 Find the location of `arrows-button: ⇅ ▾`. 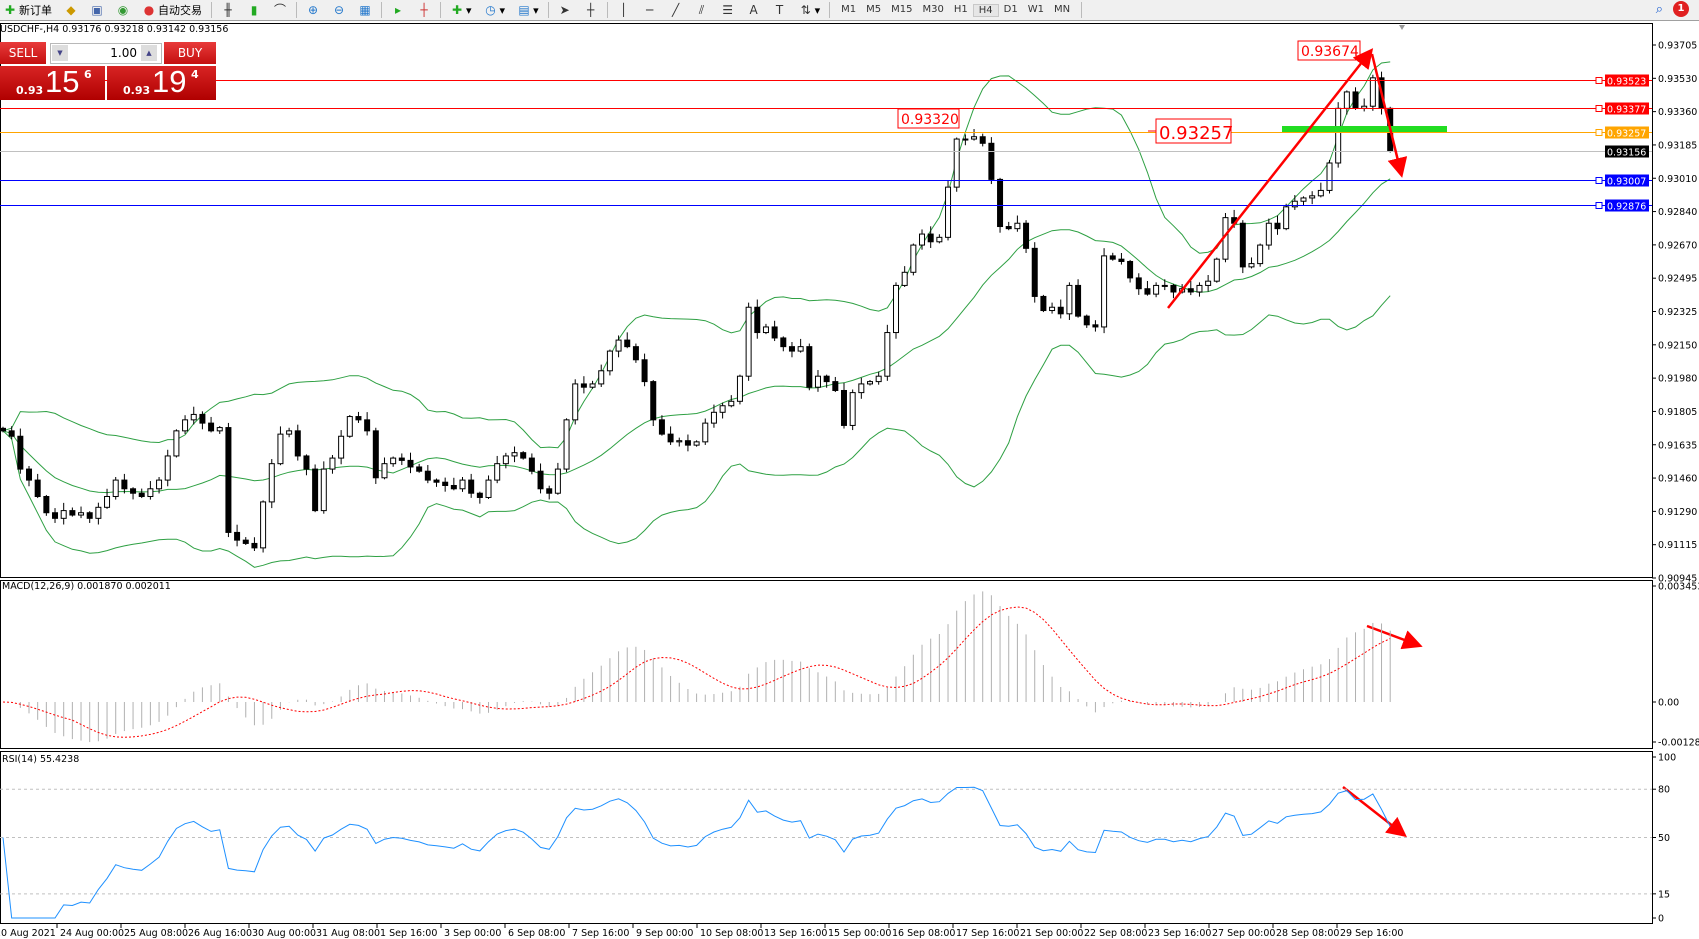

arrows-button: ⇅ ▾ is located at coordinates (810, 10).